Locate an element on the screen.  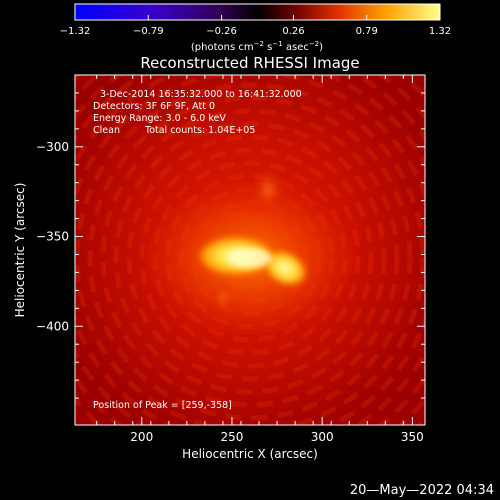
x-axis-label: Heliocentric X (arcsec) is located at coordinates (250, 454).